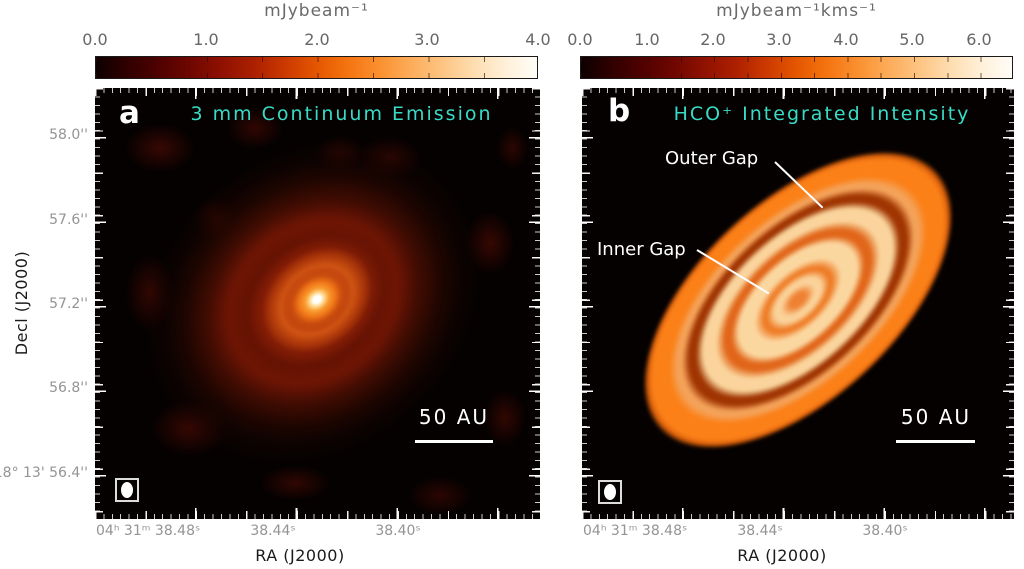 The image size is (1024, 569). I want to click on panel-b-scalebar-label: 50 AU, so click(936, 417).